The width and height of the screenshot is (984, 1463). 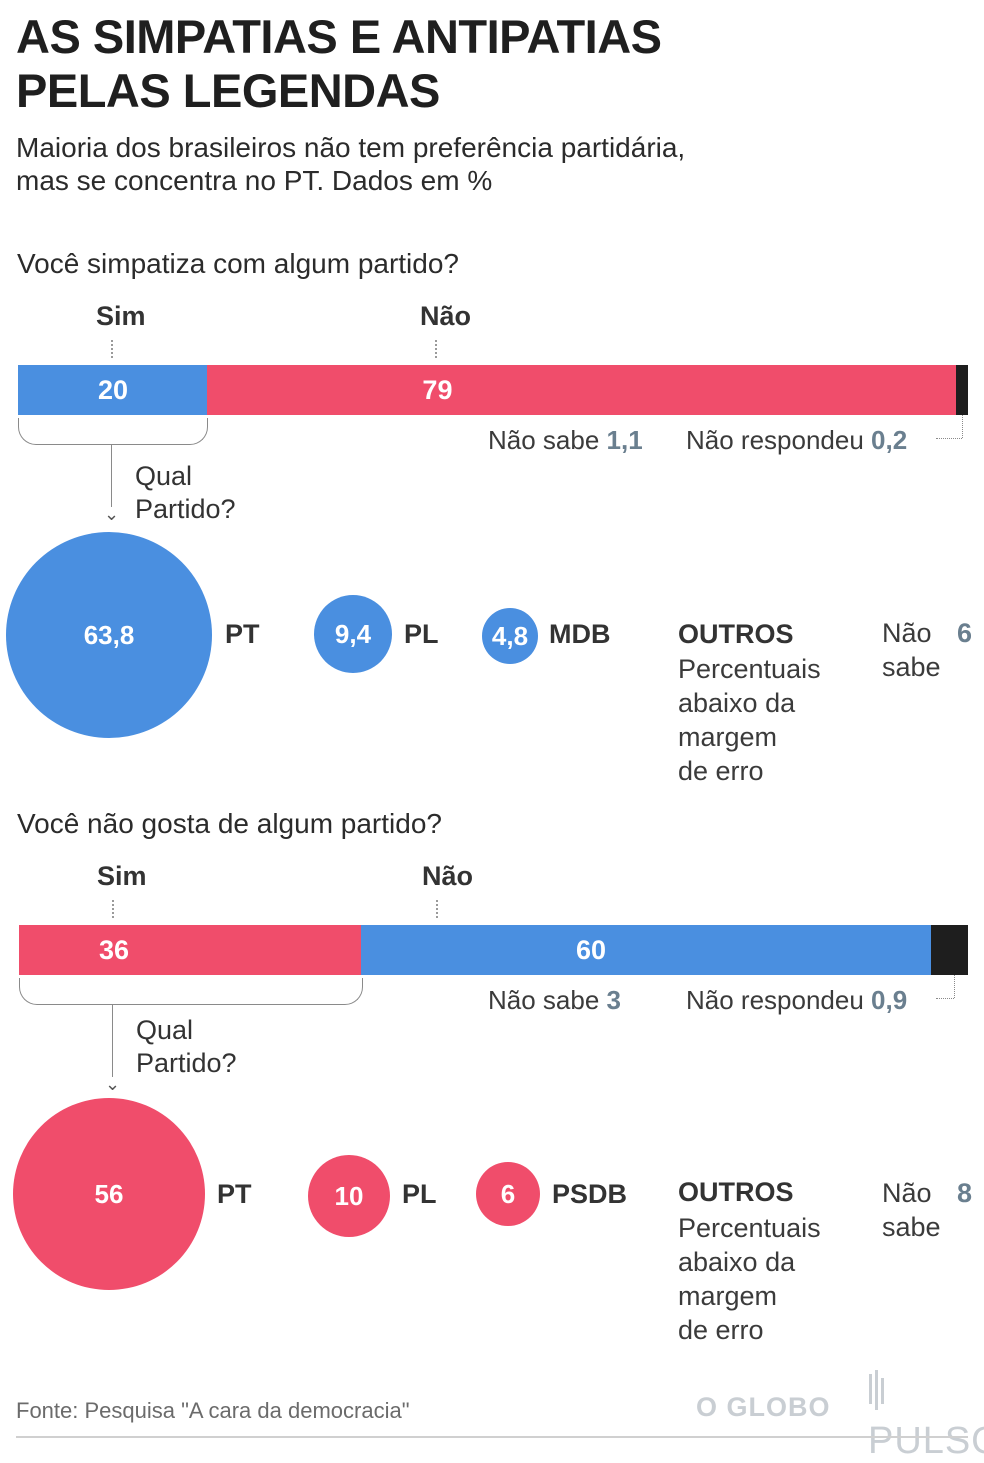 I want to click on question-sympathy: Você simpatiza com algum partido?, so click(x=238, y=263).